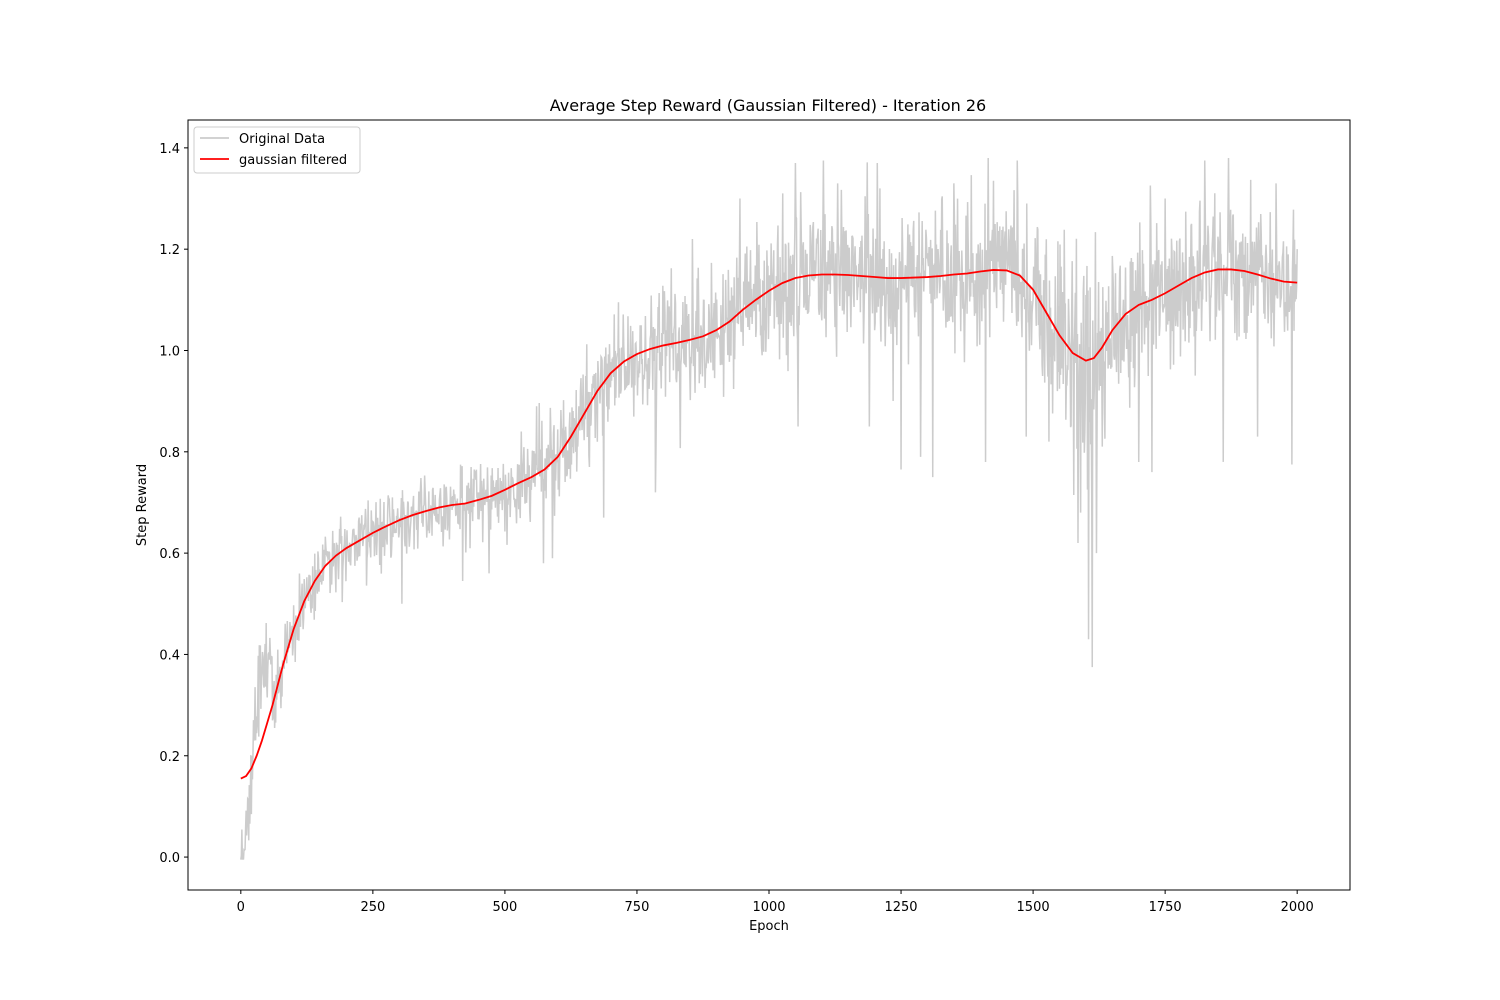 This screenshot has height=1000, width=1500. What do you see at coordinates (282, 139) in the screenshot?
I see `legend-label-original-data: Original Data` at bounding box center [282, 139].